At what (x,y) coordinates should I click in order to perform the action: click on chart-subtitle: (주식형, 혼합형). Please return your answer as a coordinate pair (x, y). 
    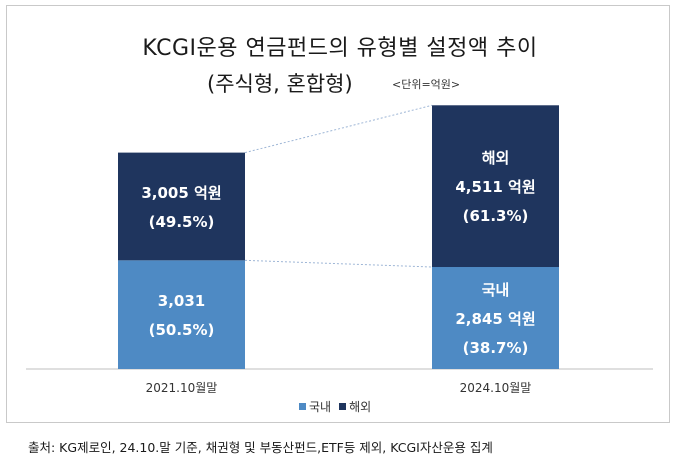
    Looking at the image, I should click on (280, 84).